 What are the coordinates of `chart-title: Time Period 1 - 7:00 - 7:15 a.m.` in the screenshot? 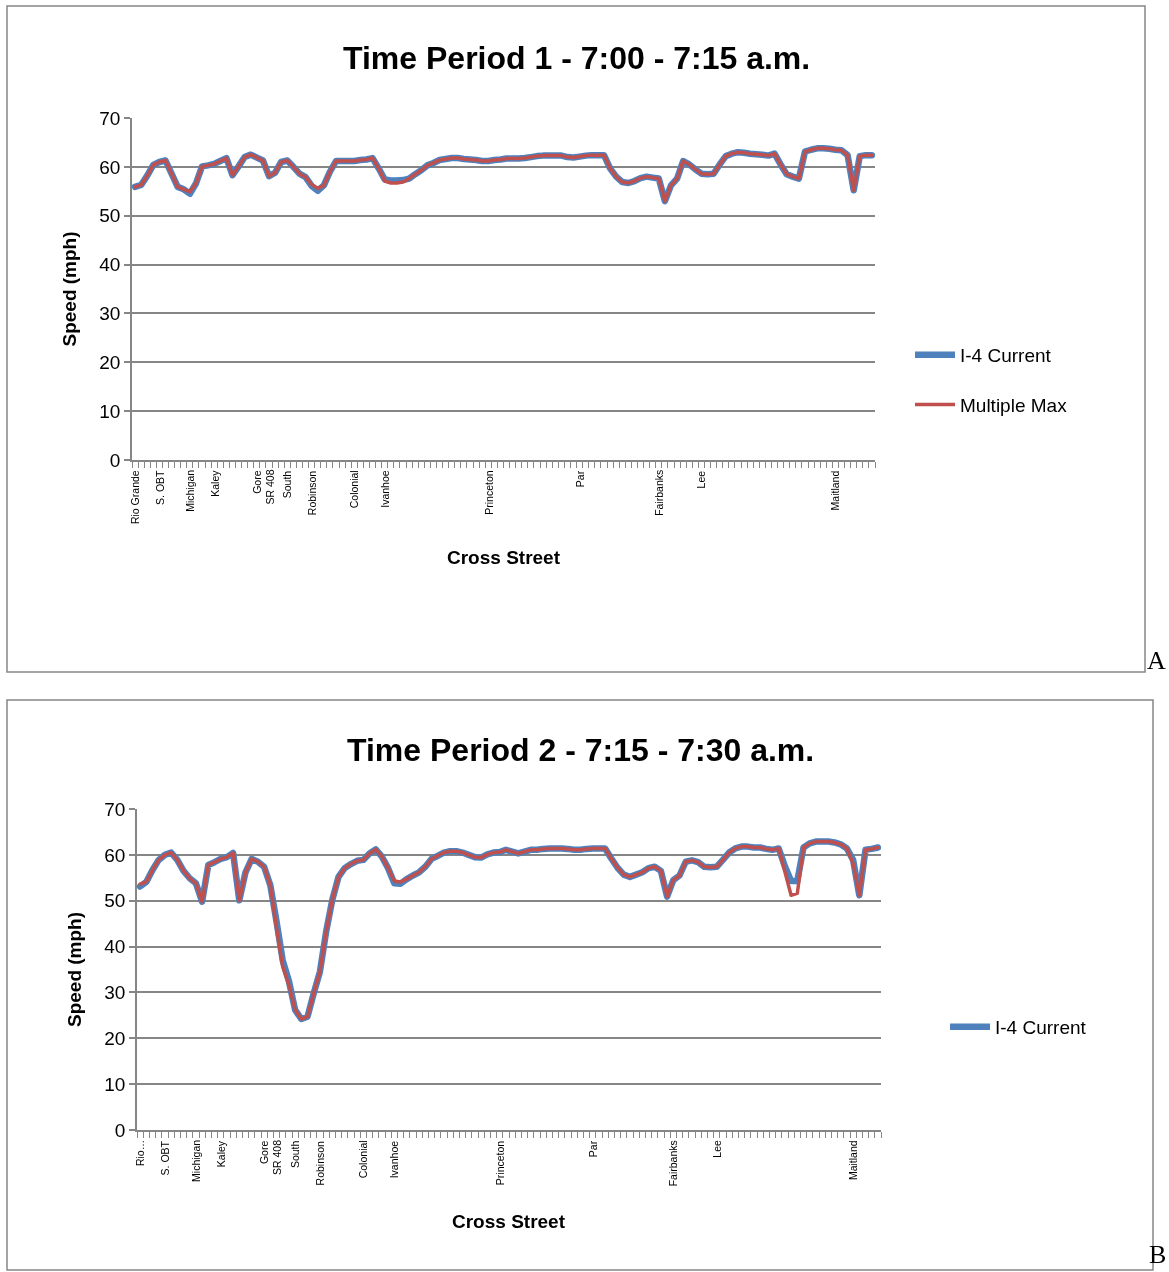 It's located at (577, 58).